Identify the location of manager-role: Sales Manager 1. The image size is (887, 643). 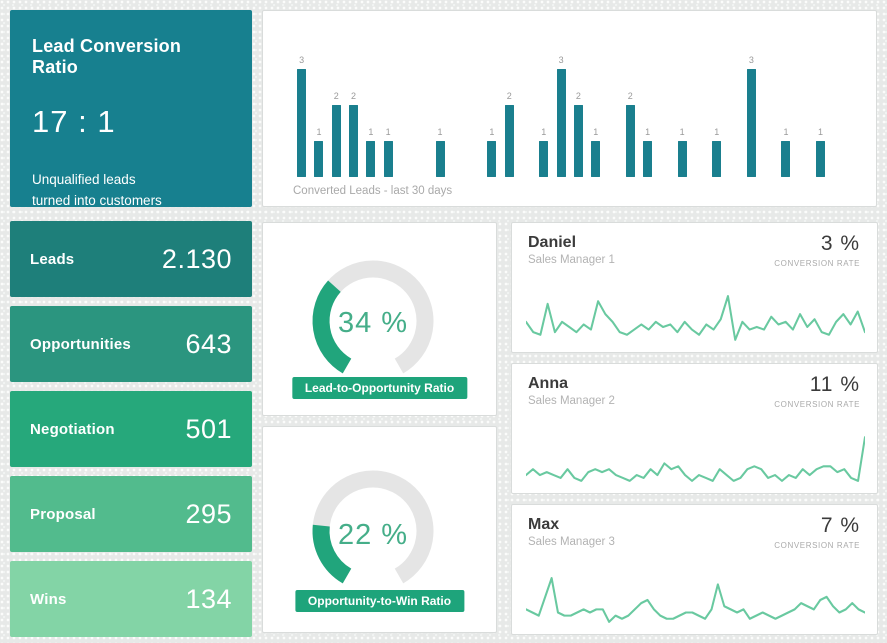
(571, 260).